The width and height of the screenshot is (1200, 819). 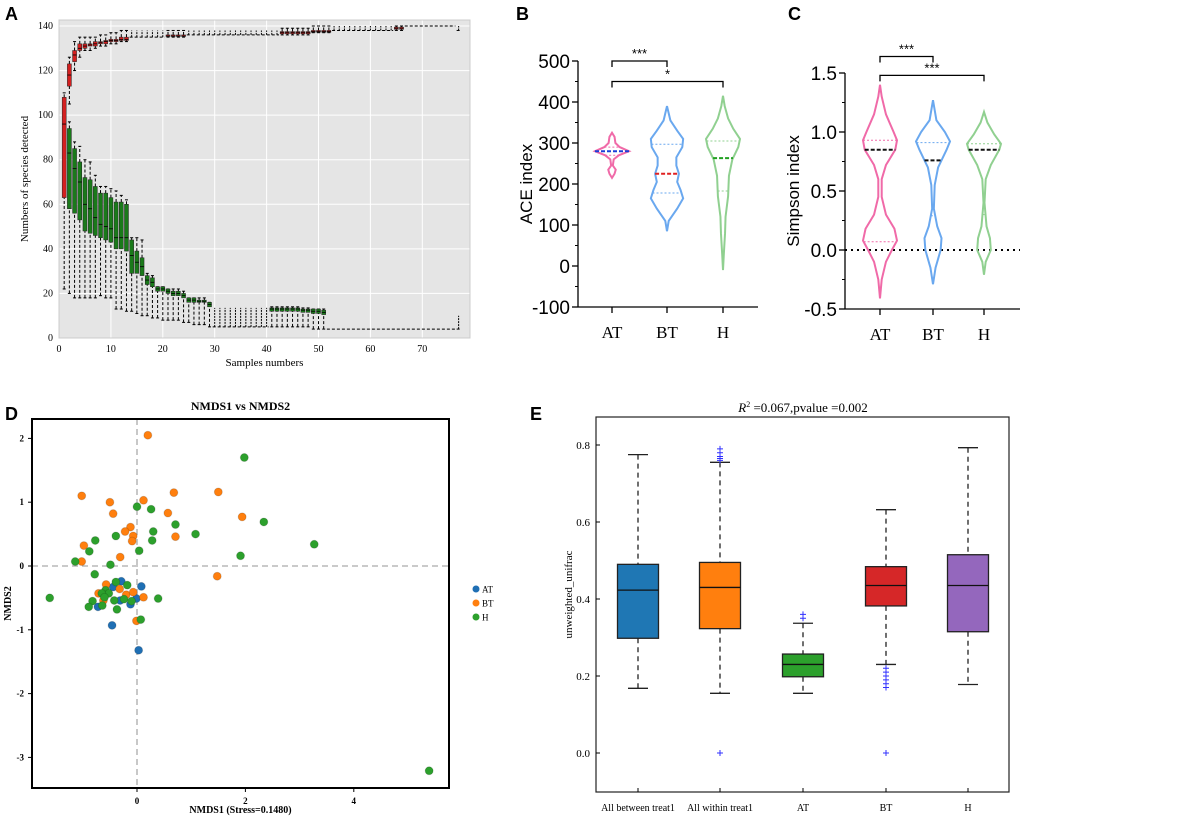 What do you see at coordinates (476, 617) in the screenshot?
I see `legend-marker-h` at bounding box center [476, 617].